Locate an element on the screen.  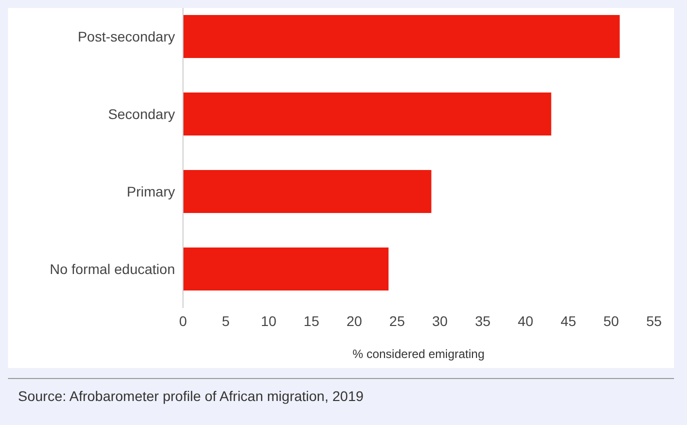
y-tick-label: Post-secondary is located at coordinates (126, 36).